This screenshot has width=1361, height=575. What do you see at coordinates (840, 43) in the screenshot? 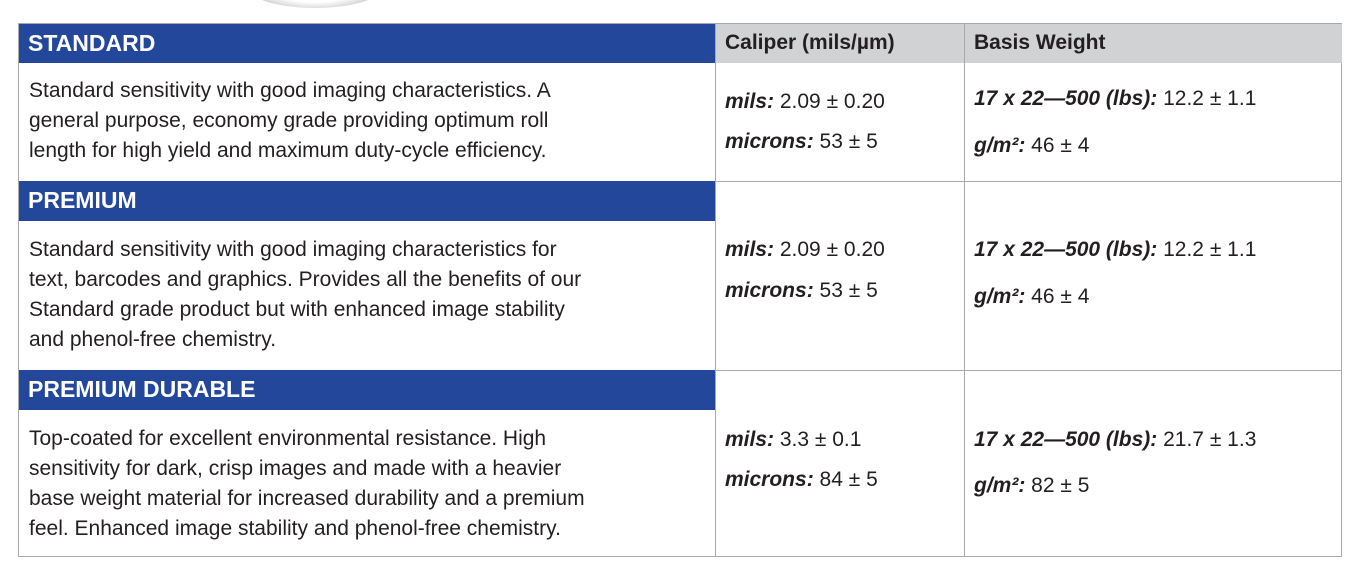
I see `caliper-column-header: Caliper (mils/µm)` at bounding box center [840, 43].